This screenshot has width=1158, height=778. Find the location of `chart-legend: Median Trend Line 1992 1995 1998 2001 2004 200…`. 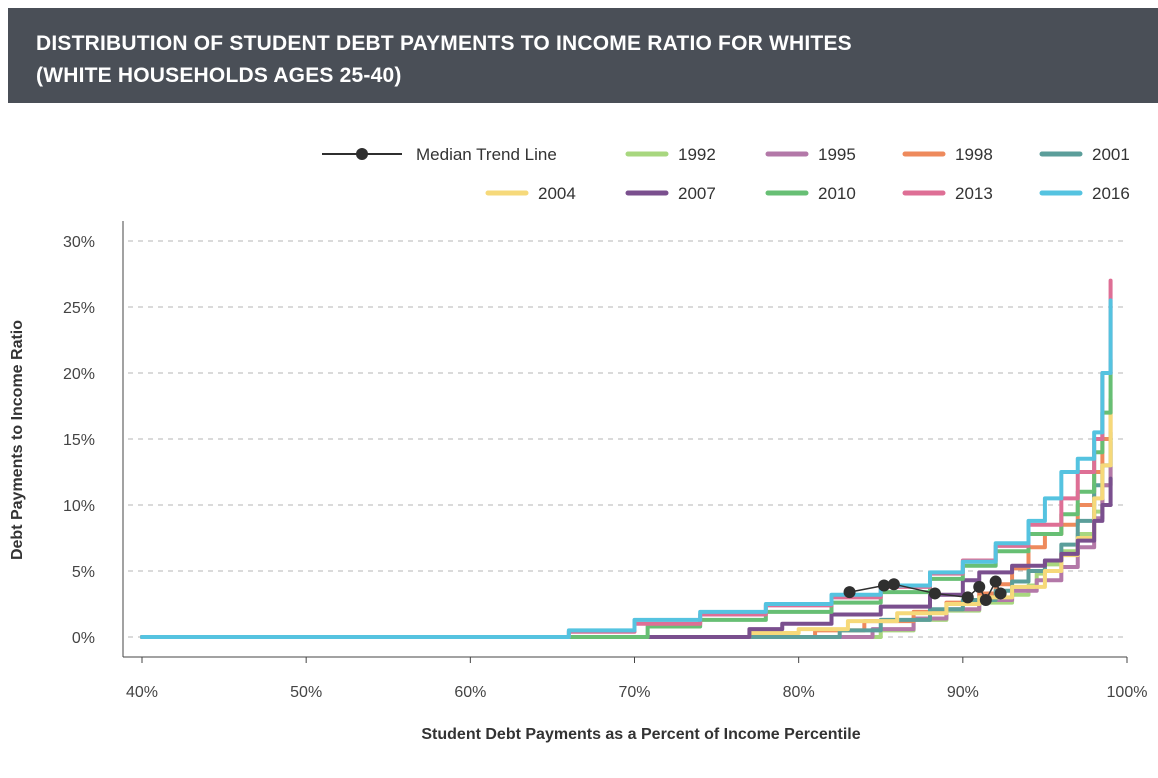

chart-legend: Median Trend Line 1992 1995 1998 2001 2004 200… is located at coordinates (726, 174).